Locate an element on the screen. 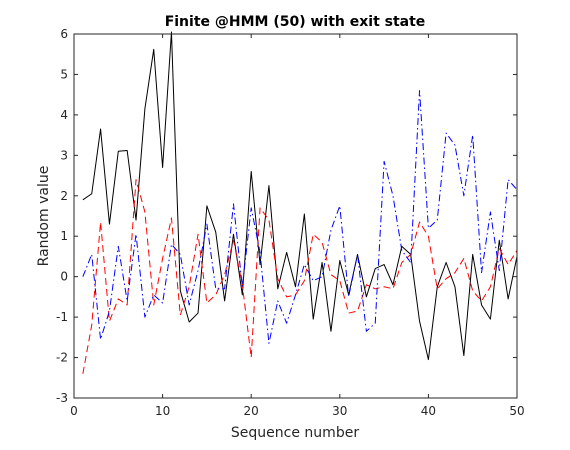 The height and width of the screenshot is (450, 570). y-tick-label: 5 is located at coordinates (64, 74).